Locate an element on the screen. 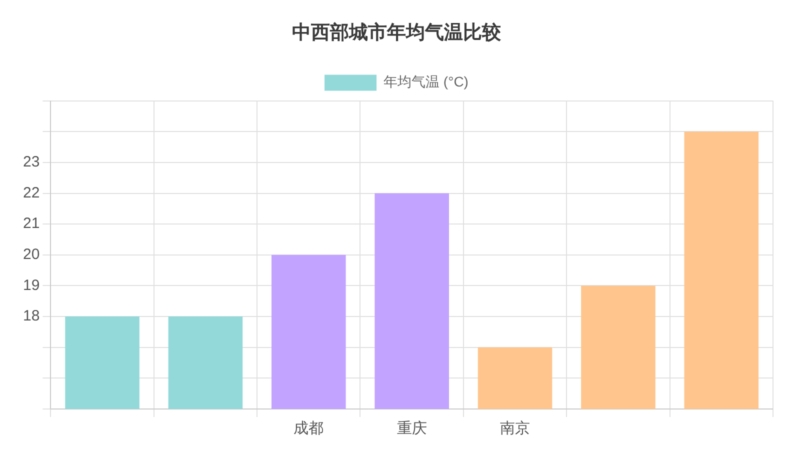 The image size is (795, 449). x-tick-label: 成都 is located at coordinates (309, 429).